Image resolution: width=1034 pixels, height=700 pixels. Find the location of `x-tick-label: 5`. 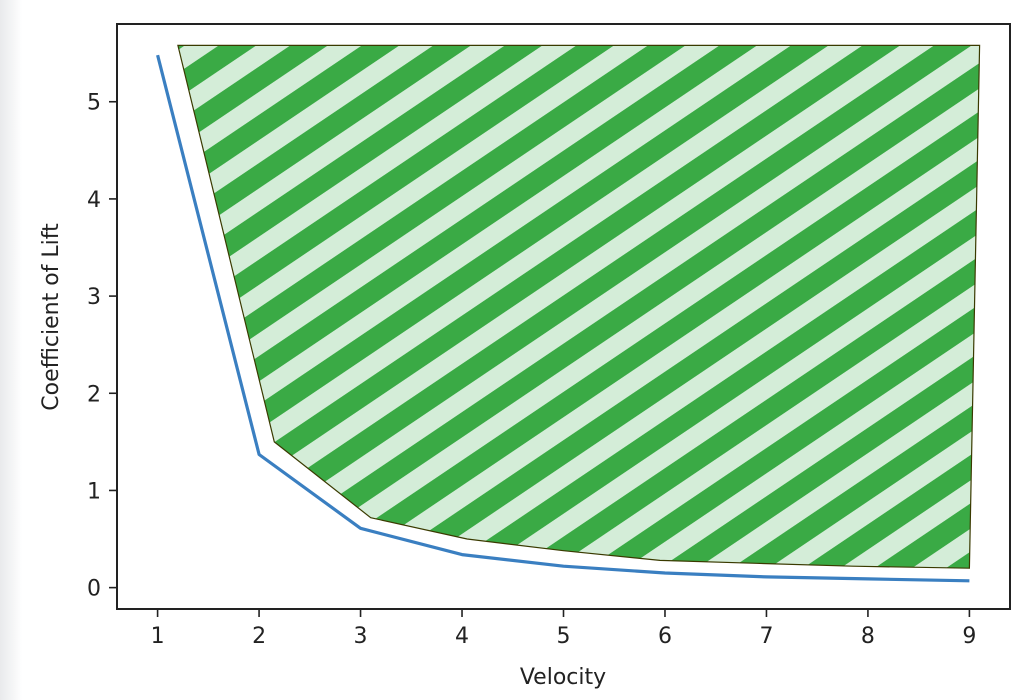

x-tick-label: 5 is located at coordinates (564, 636).